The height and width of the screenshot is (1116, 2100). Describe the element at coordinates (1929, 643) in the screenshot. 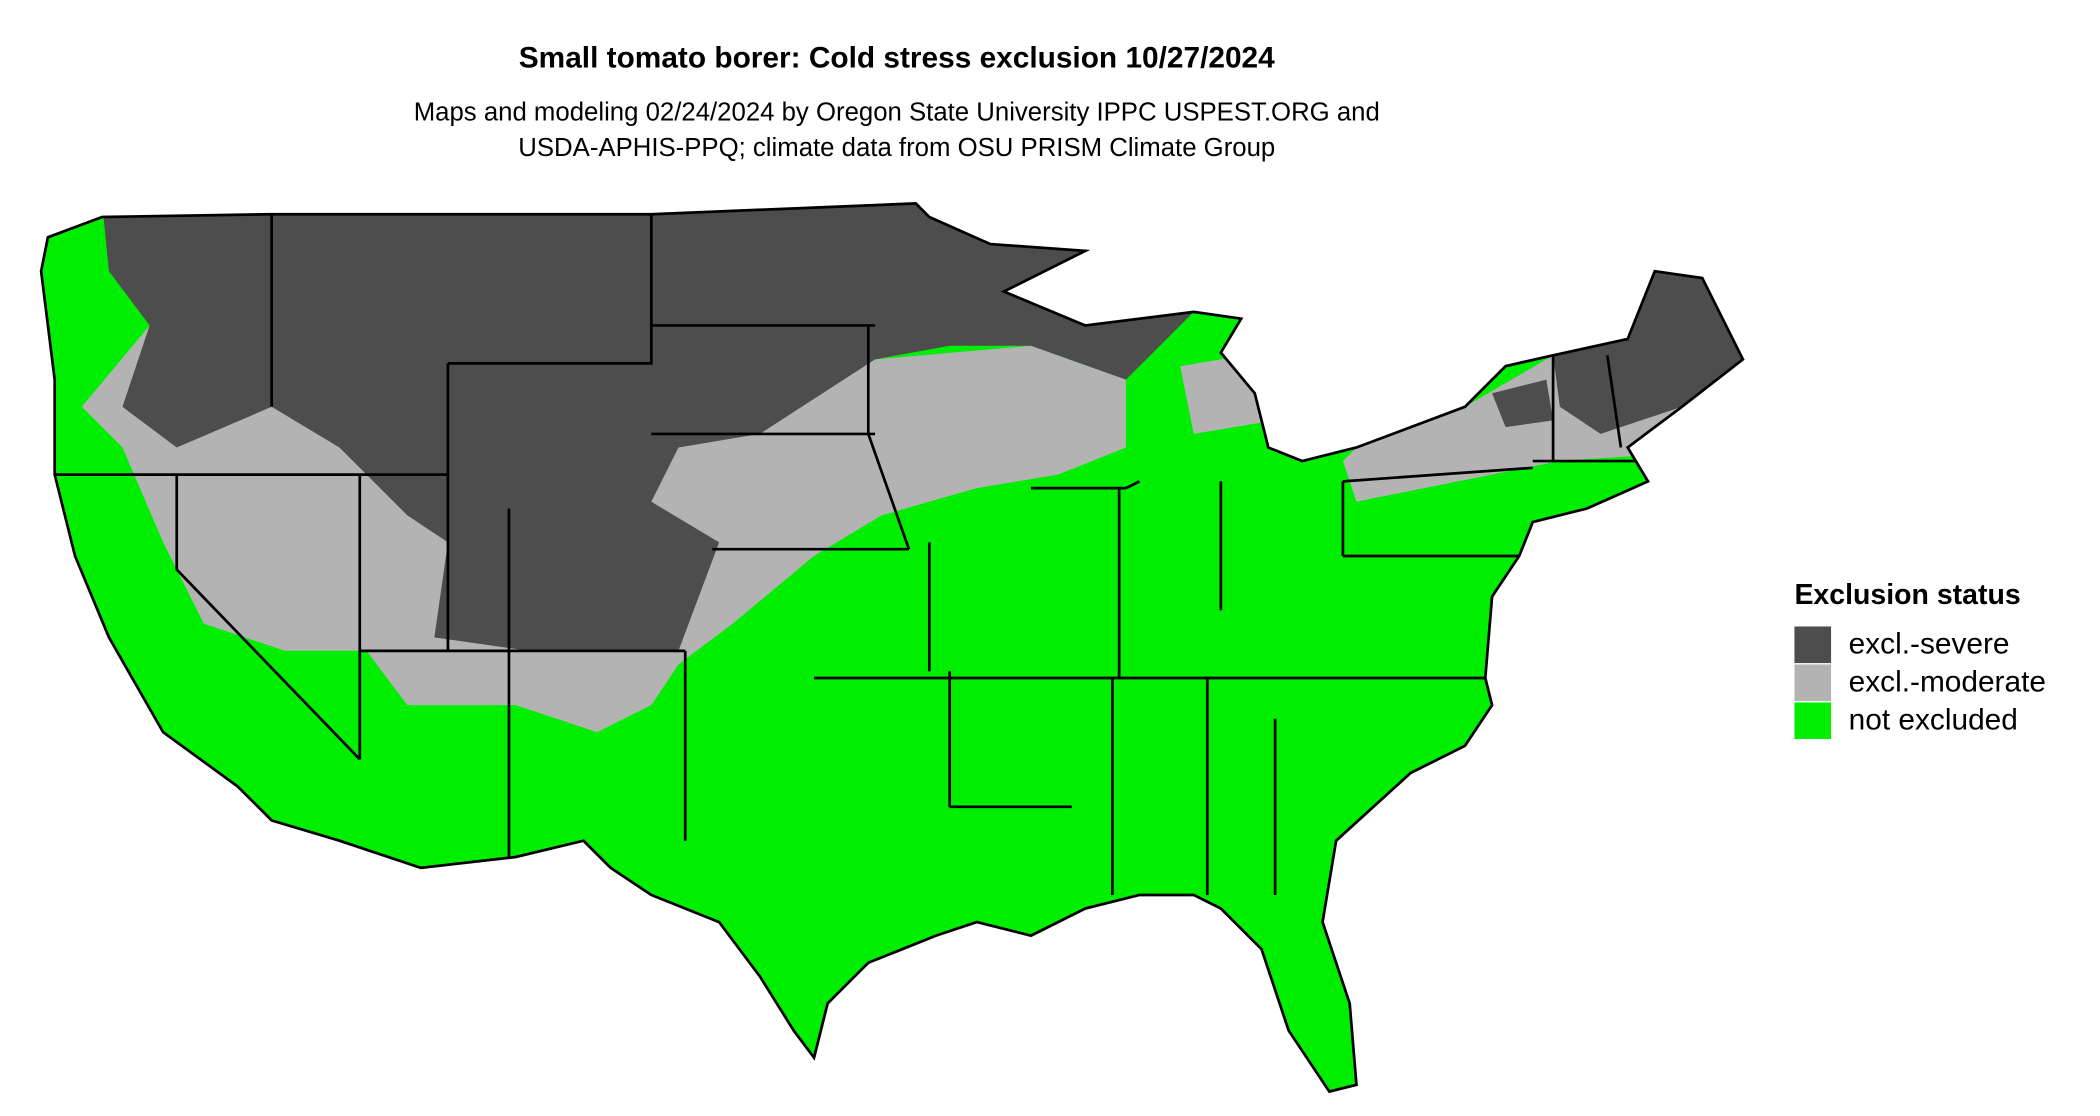

I see `legend-label: excl.-severe` at that location.